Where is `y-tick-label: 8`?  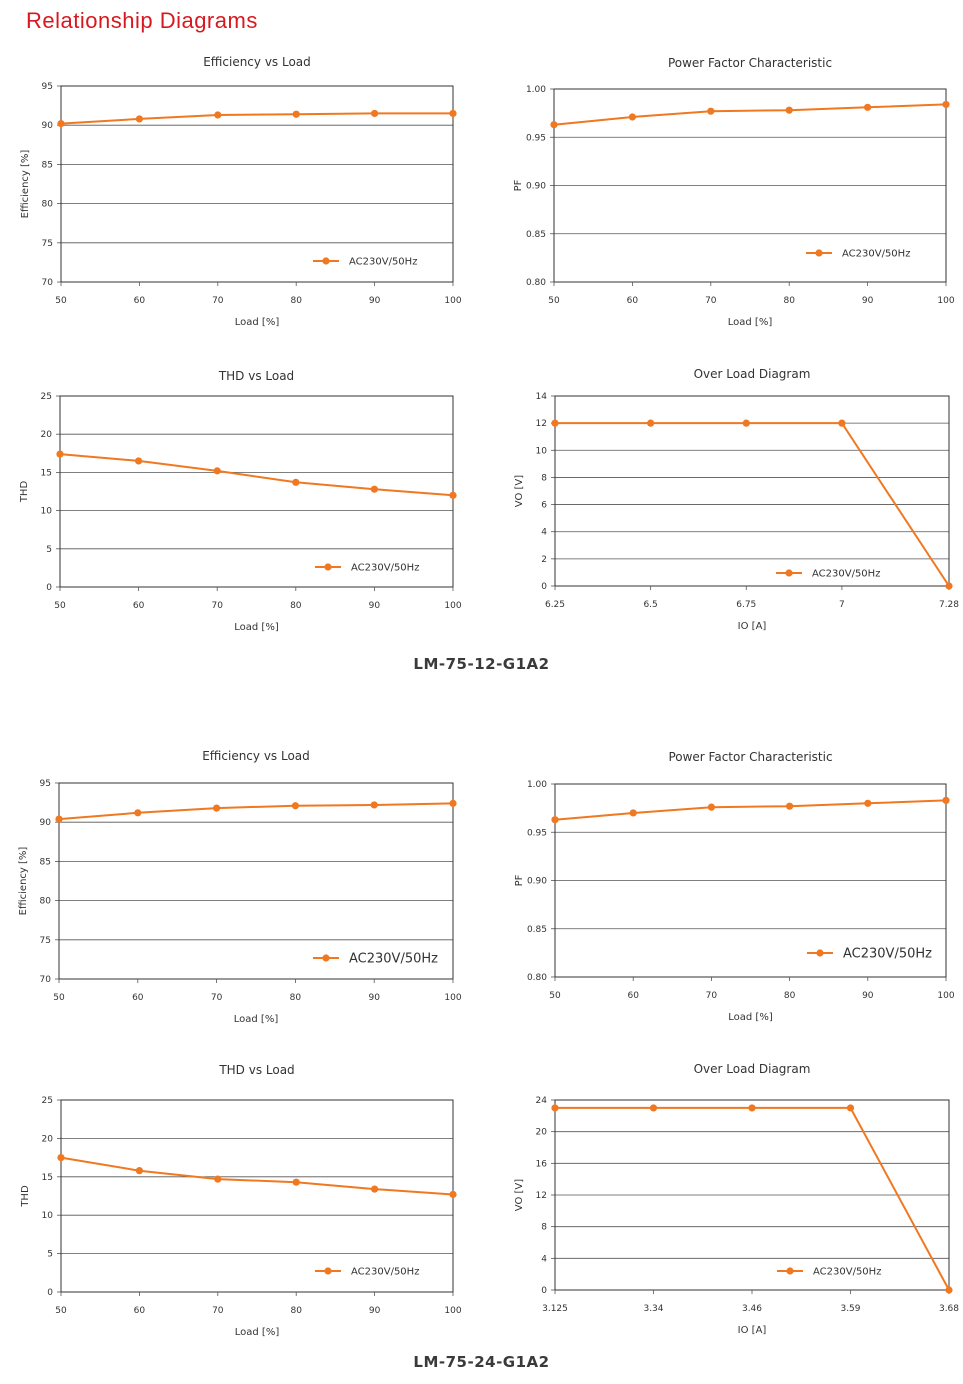 y-tick-label: 8 is located at coordinates (544, 1228).